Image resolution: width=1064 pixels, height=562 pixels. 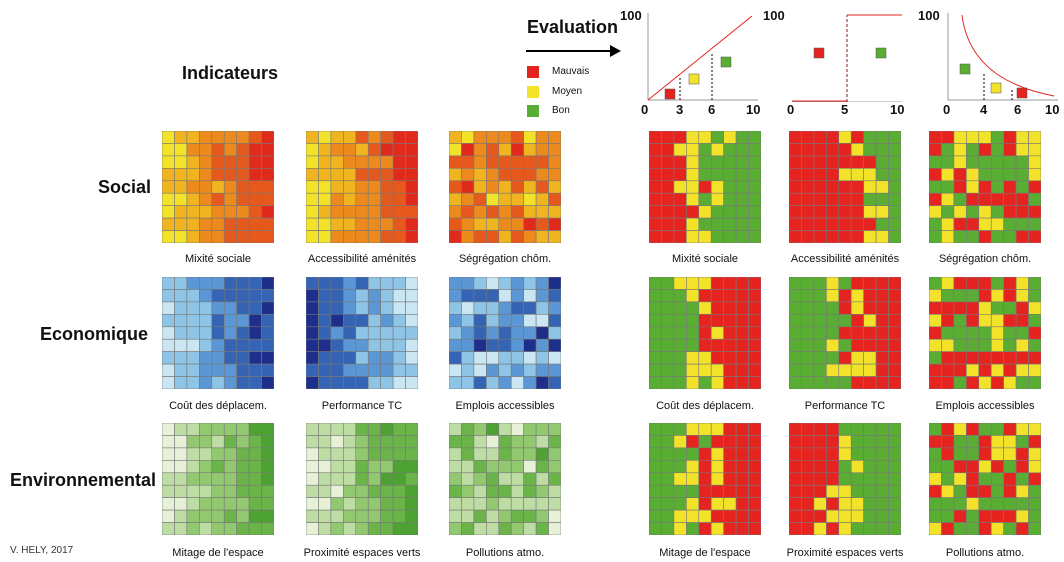 What do you see at coordinates (947, 109) in the screenshot?
I see `mini-chart-inverse-tick-0: 0` at bounding box center [947, 109].